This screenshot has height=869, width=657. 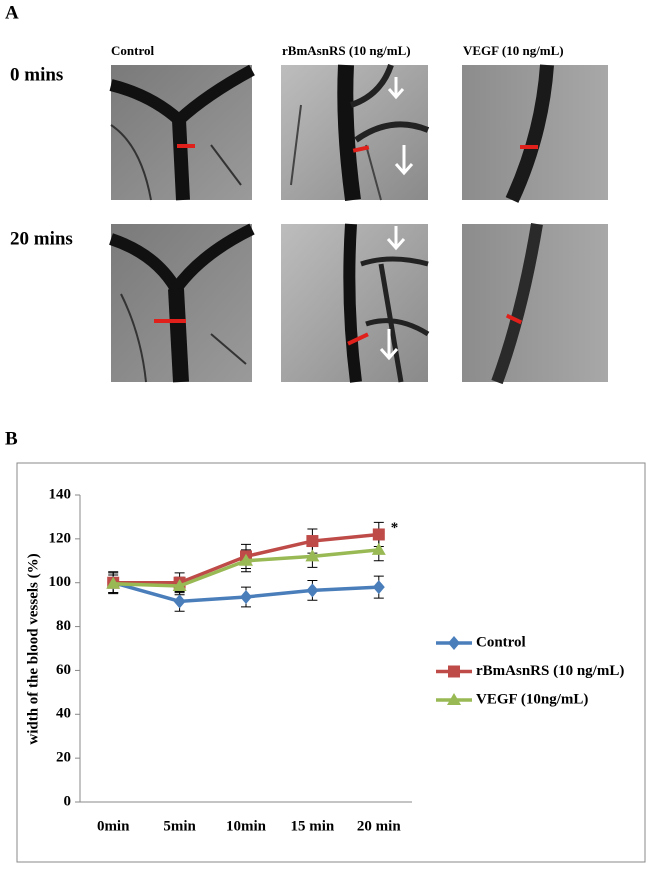 What do you see at coordinates (246, 826) in the screenshot?
I see `x-tick-label: 10min` at bounding box center [246, 826].